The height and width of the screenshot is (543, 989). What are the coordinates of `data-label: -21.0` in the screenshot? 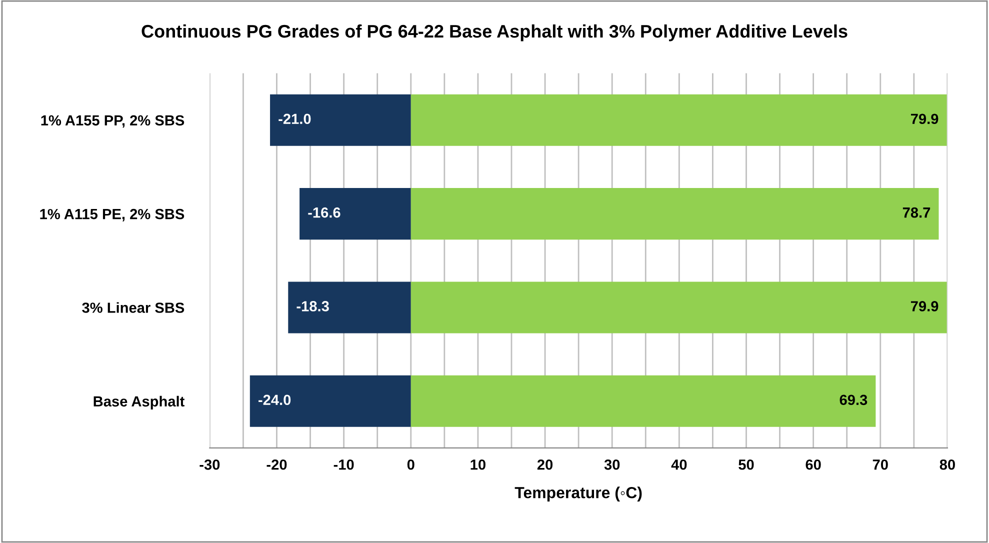 It's located at (294, 119).